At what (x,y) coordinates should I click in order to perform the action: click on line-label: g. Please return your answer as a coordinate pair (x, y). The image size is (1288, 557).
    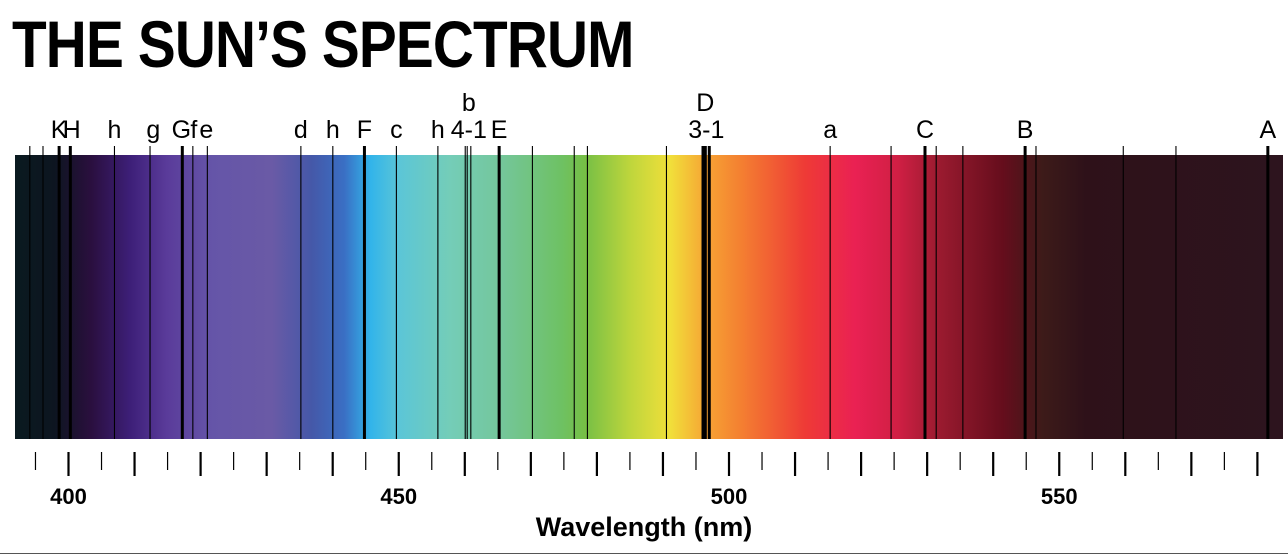
    Looking at the image, I should click on (153, 130).